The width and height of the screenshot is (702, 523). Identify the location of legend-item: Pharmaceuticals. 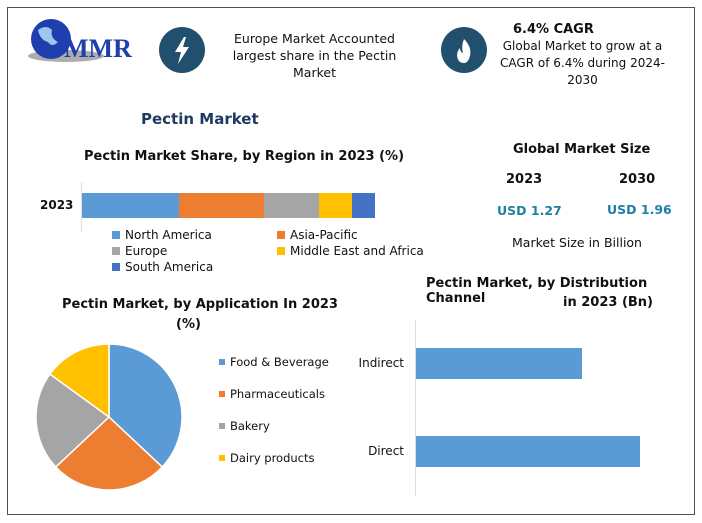
(274, 394).